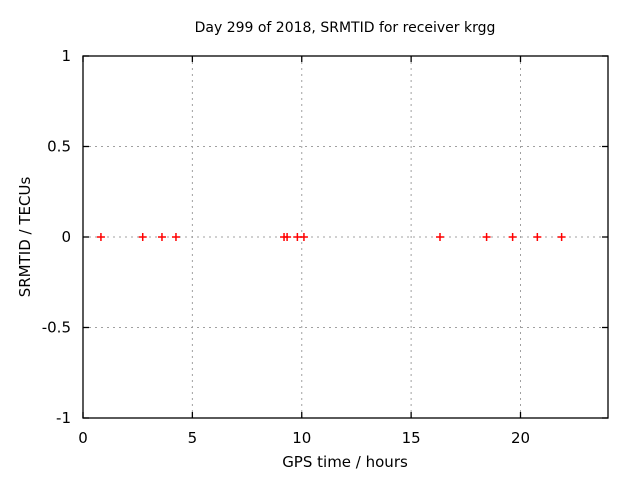  What do you see at coordinates (301, 438) in the screenshot?
I see `x-tick-label: 10` at bounding box center [301, 438].